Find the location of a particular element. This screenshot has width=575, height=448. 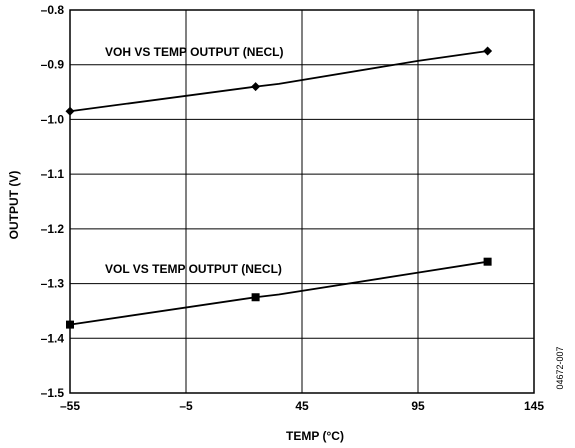

x-tick-label-3: 95 is located at coordinates (418, 406).